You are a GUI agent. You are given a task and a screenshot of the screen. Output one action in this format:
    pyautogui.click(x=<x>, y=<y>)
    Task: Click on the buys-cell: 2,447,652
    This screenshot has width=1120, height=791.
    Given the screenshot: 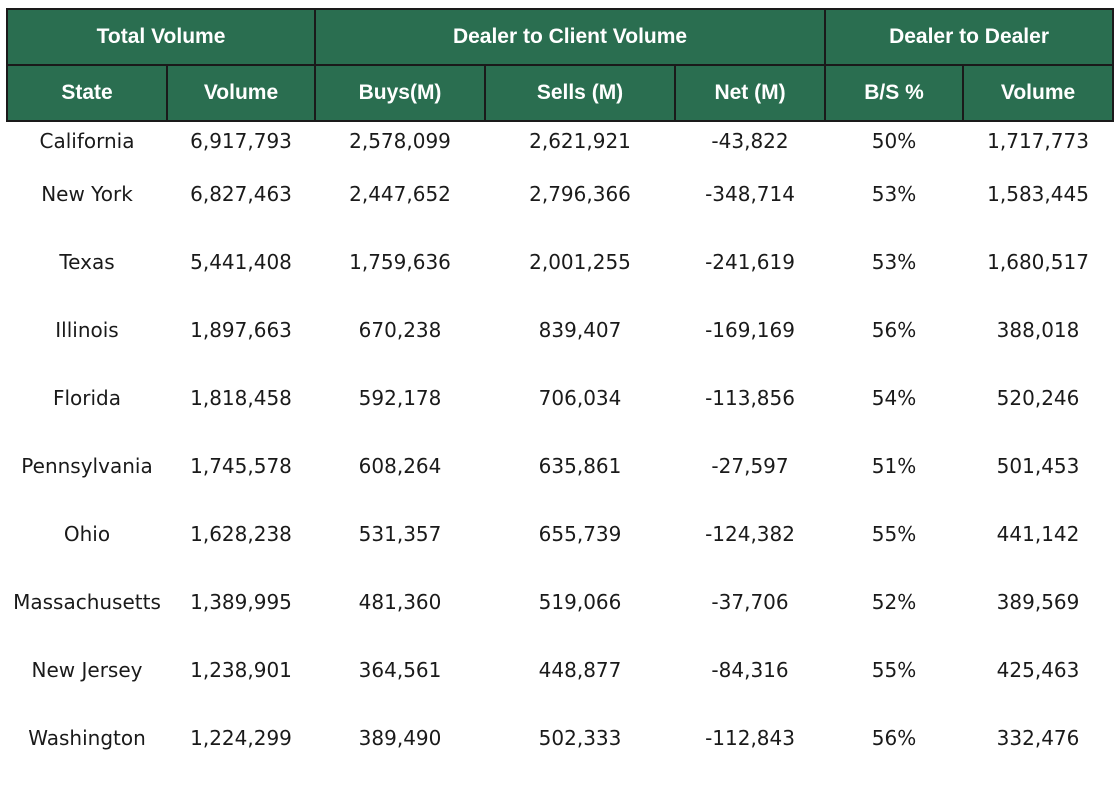 What is the action you would take?
    pyautogui.click(x=400, y=194)
    